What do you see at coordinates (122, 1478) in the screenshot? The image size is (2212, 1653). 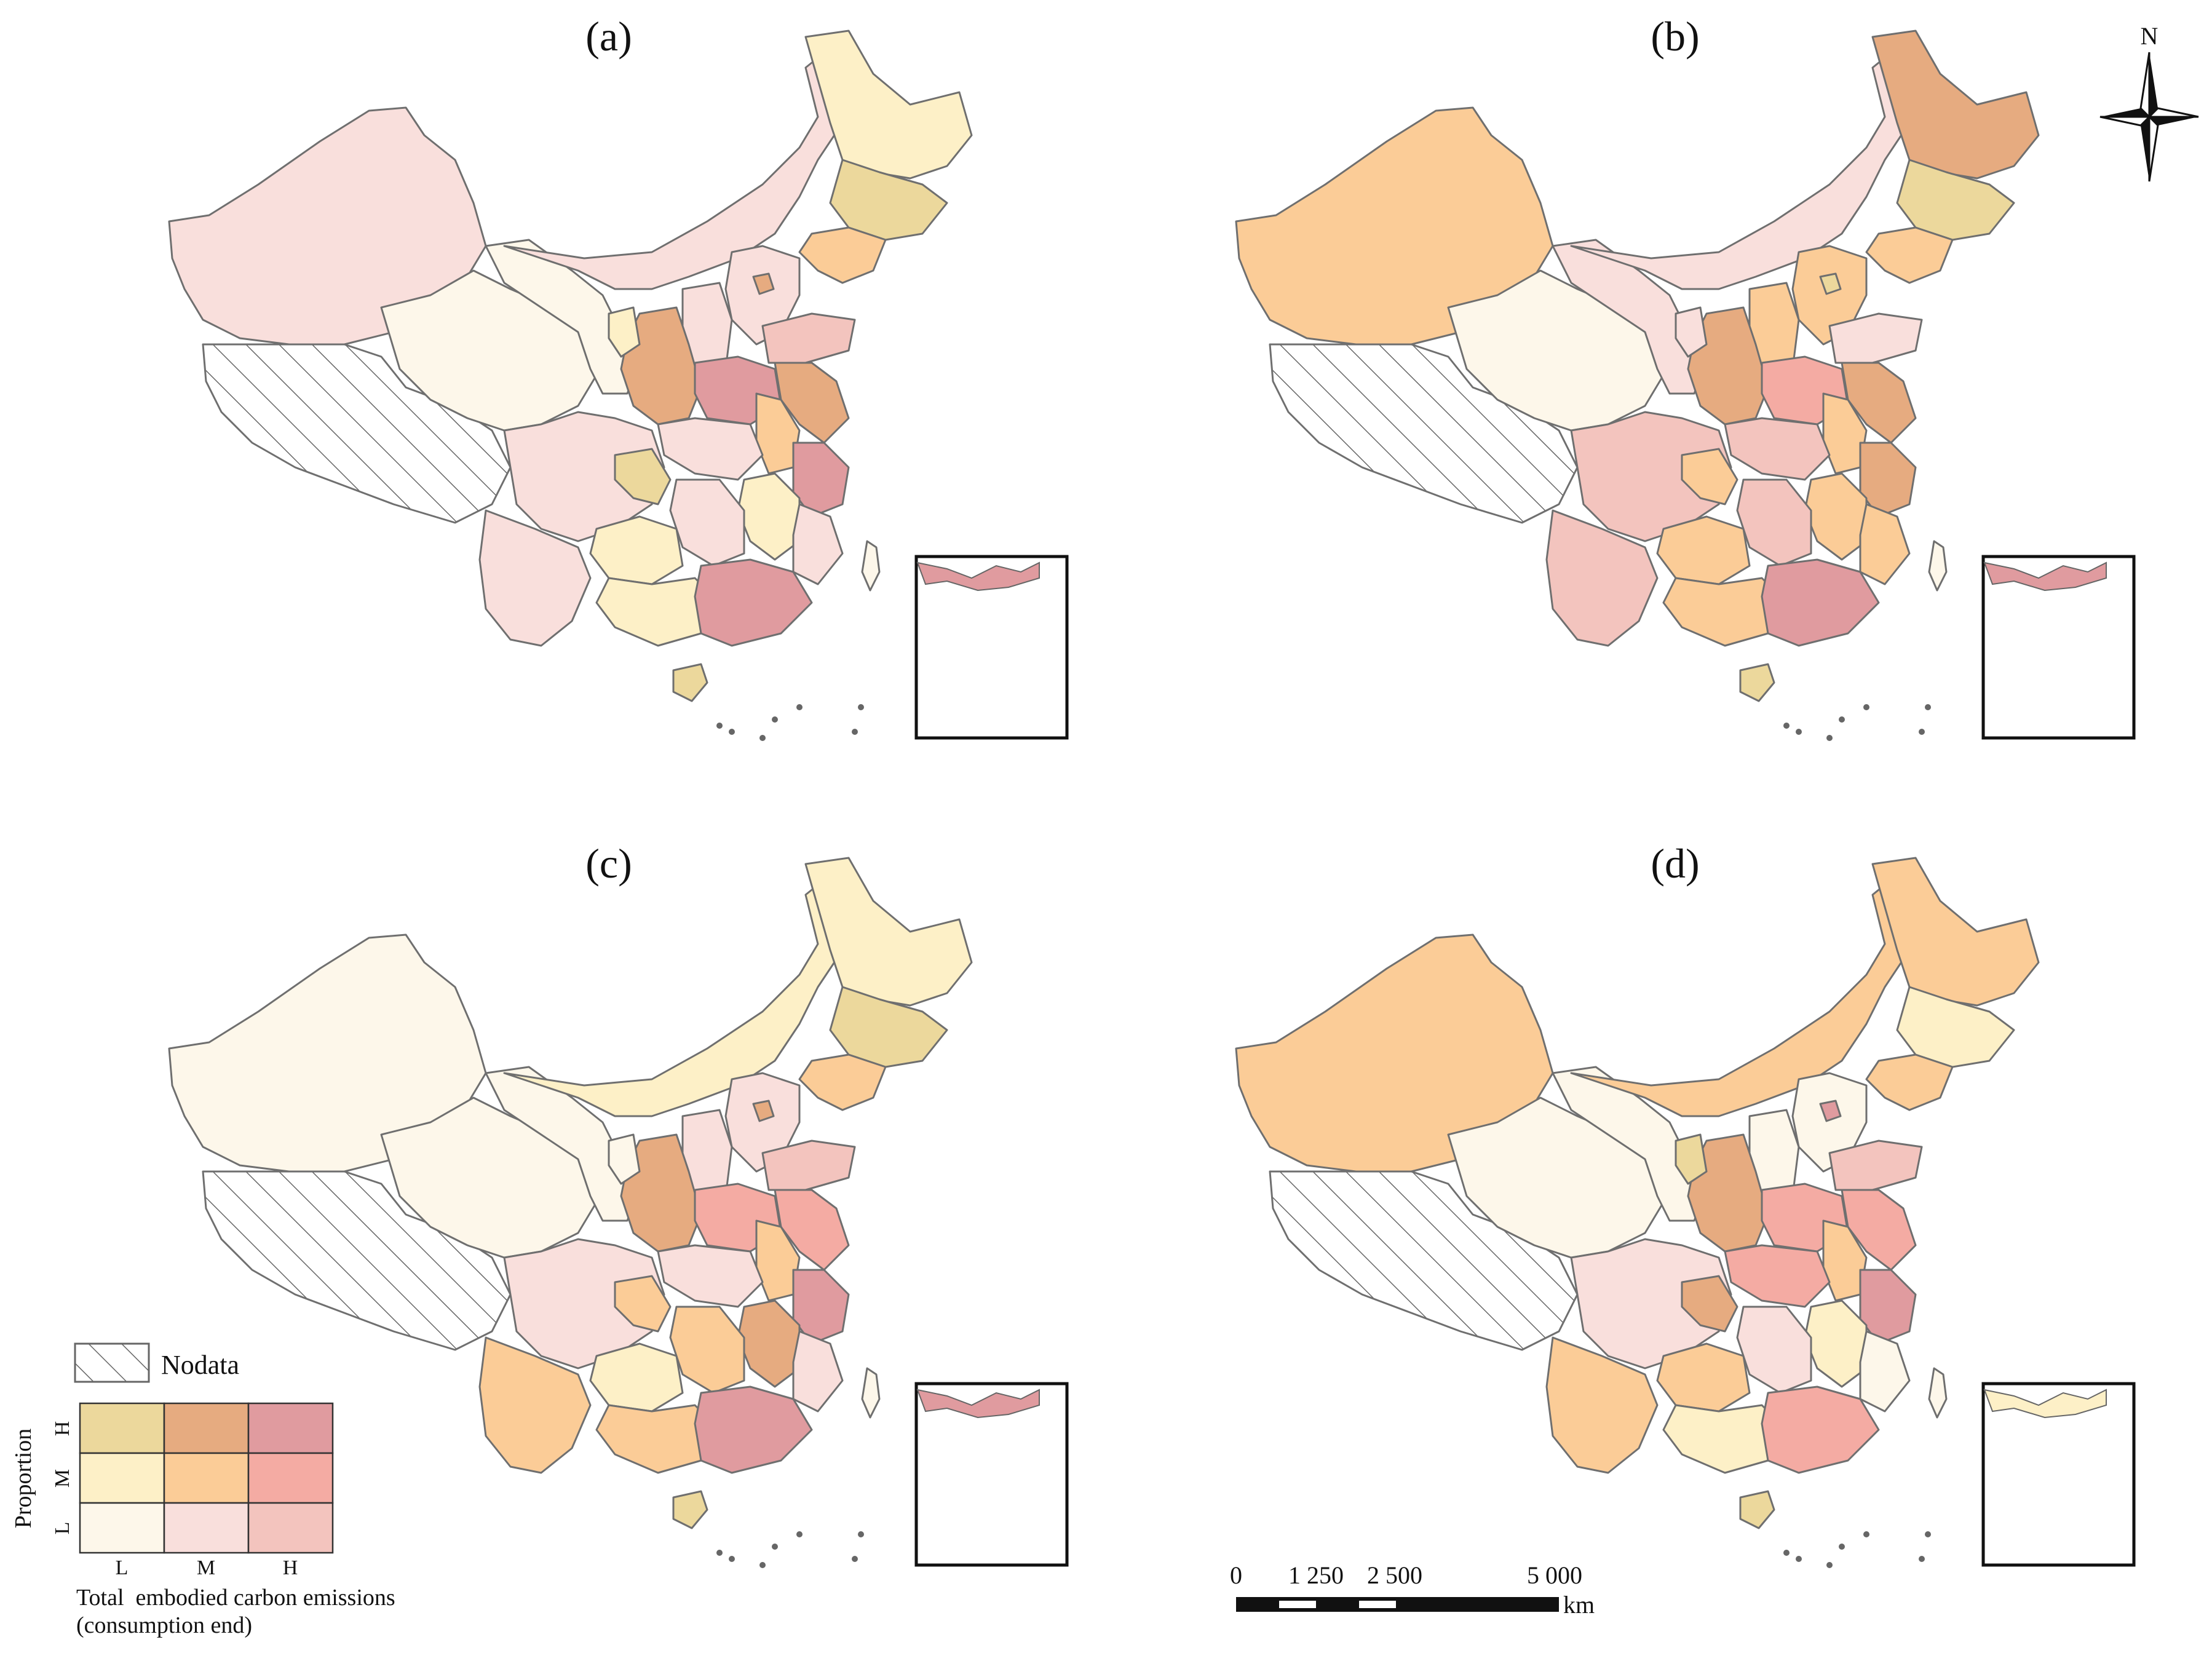 I see `legend-cell-LM` at bounding box center [122, 1478].